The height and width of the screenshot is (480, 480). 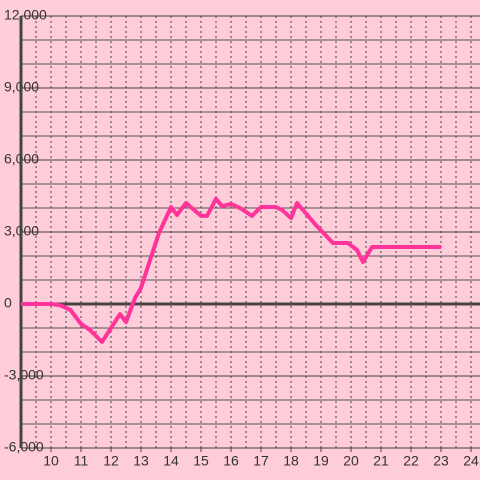 What do you see at coordinates (201, 461) in the screenshot?
I see `x-tick-label: 15` at bounding box center [201, 461].